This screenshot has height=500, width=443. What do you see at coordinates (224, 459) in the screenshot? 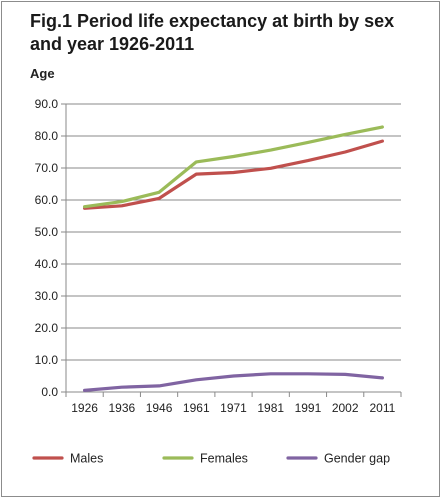
I see `legend-label-females: Females` at bounding box center [224, 459].